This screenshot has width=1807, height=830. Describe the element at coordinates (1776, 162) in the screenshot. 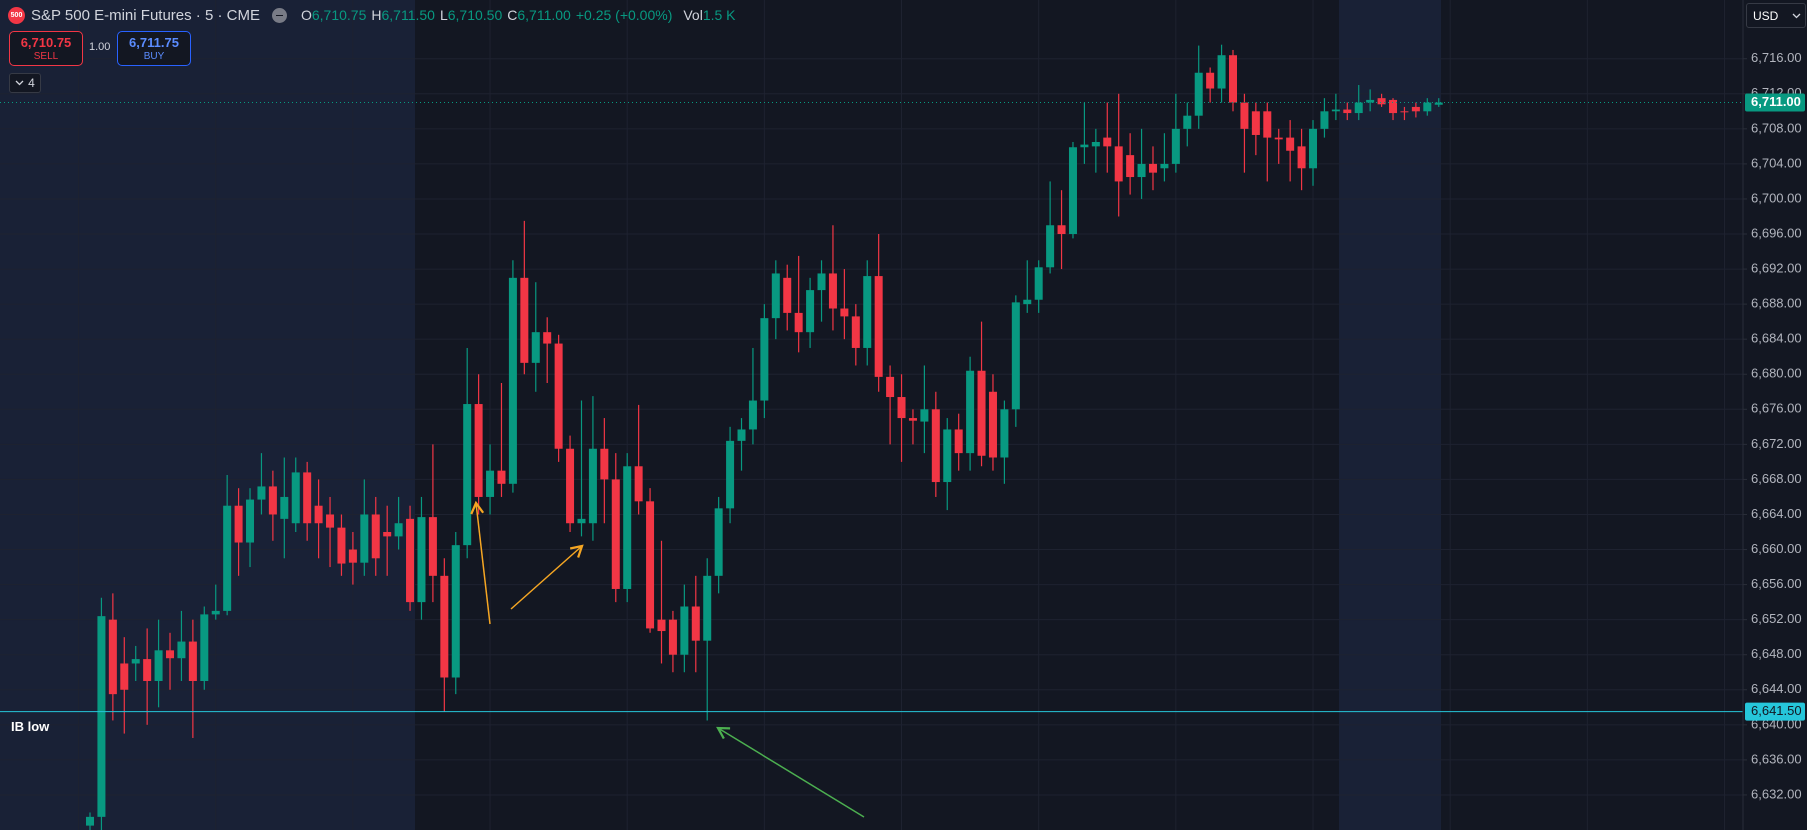

I see `y-tick-label: 6,704.00` at that location.